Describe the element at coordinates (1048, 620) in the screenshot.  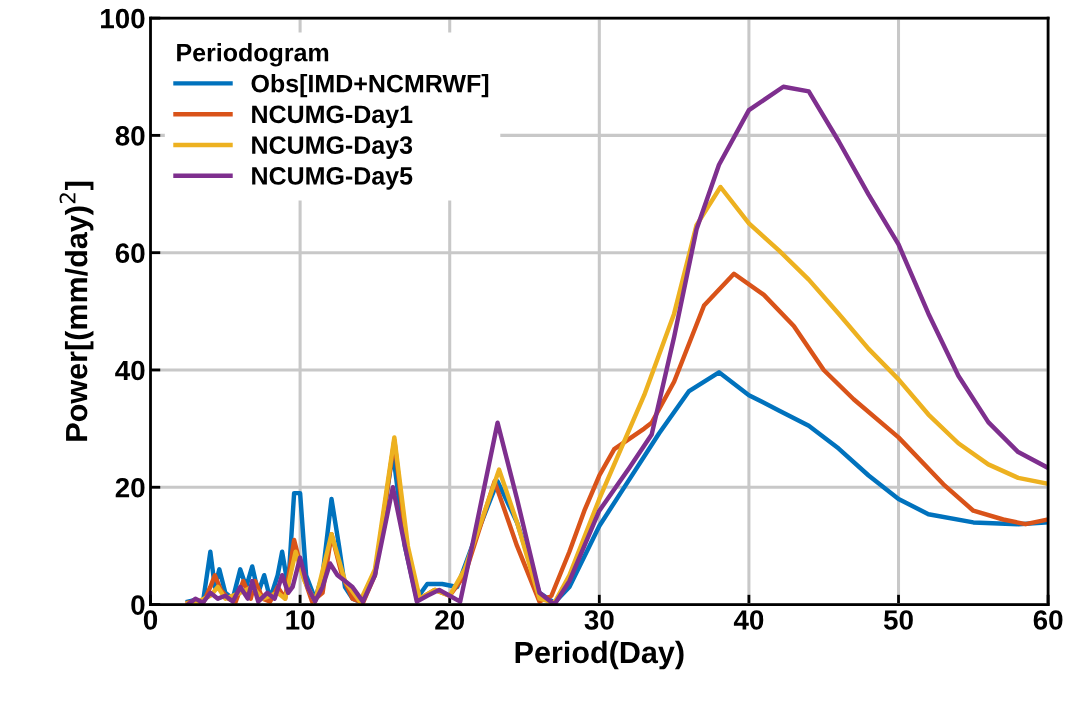
I see `x-tick-label: 60` at that location.